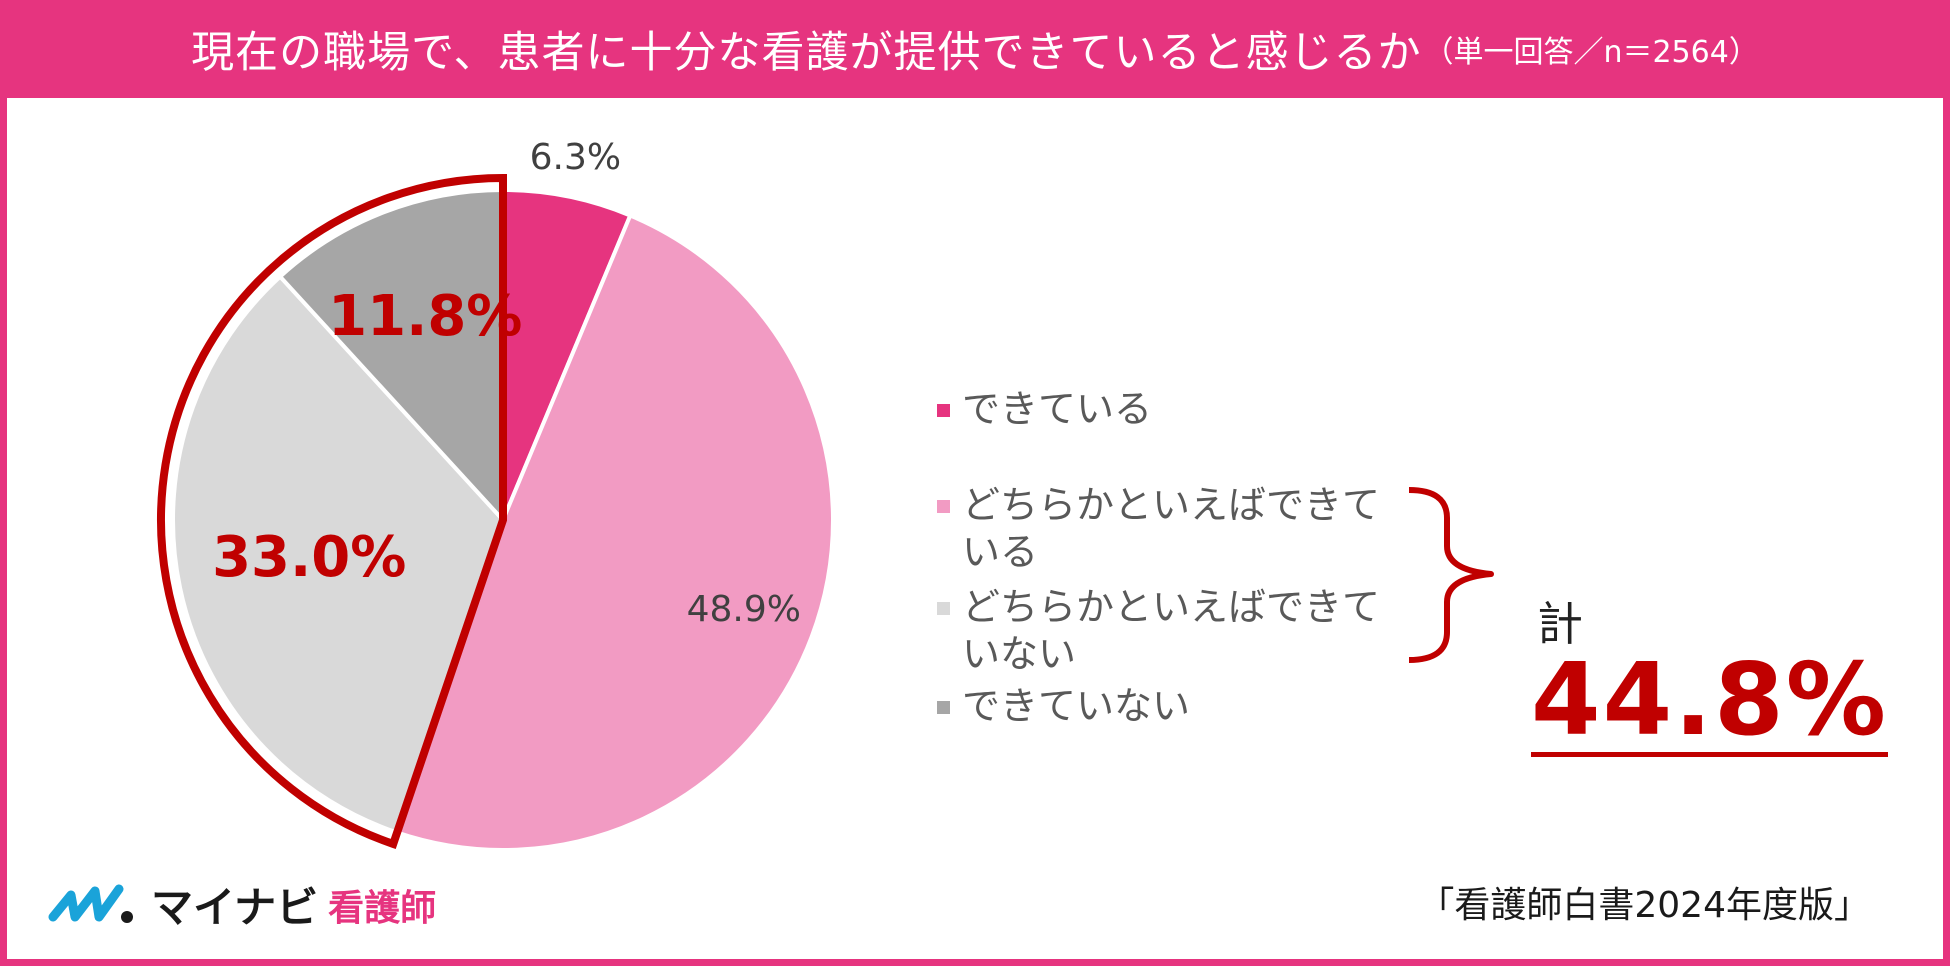 The image size is (1950, 966). What do you see at coordinates (744, 609) in the screenshot?
I see `pie-data-label-1: 48.9%` at bounding box center [744, 609].